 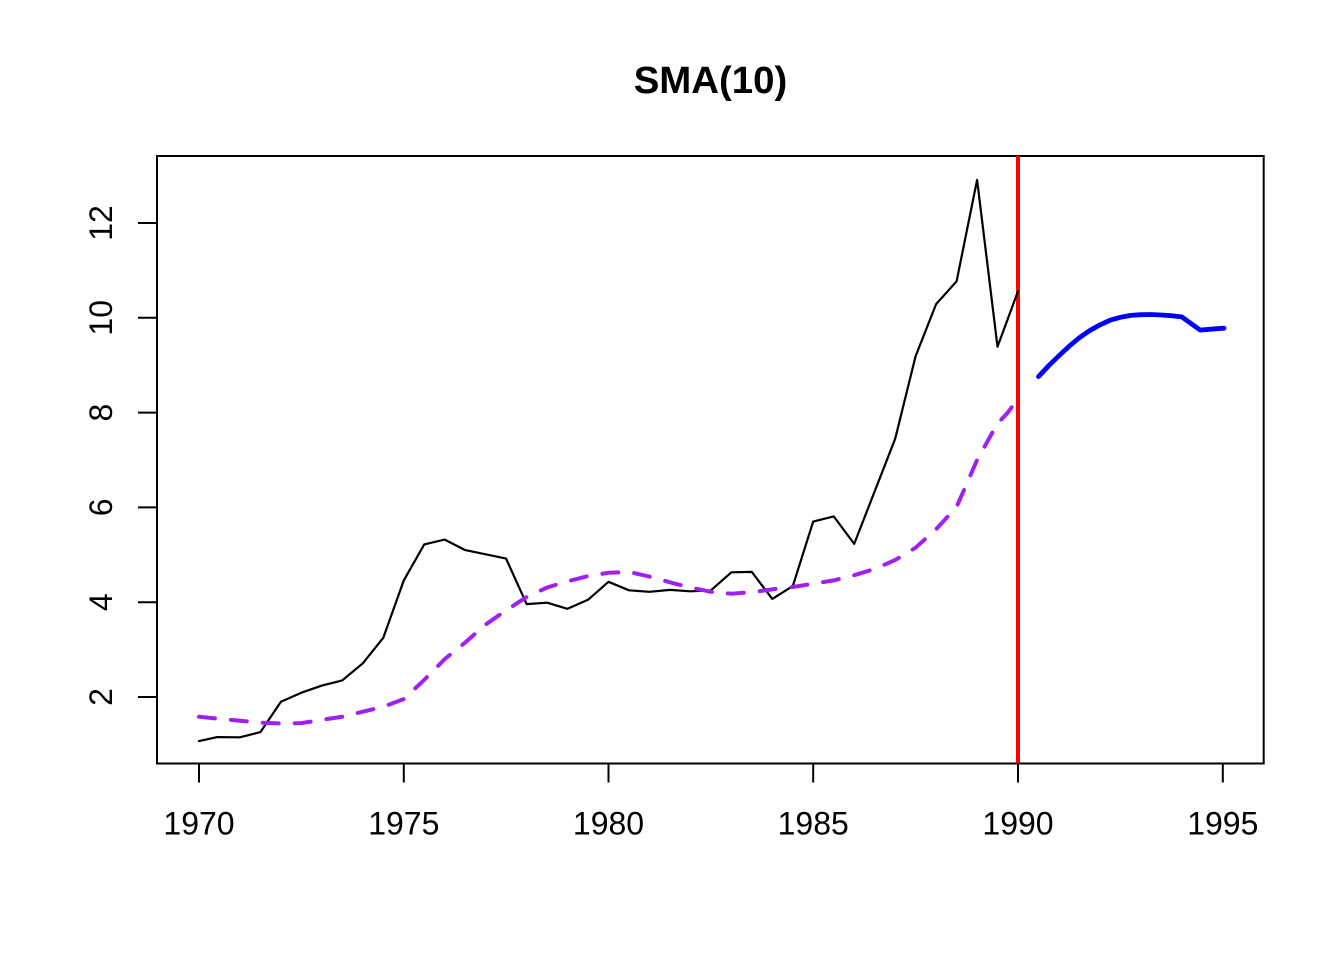 What do you see at coordinates (101, 602) in the screenshot?
I see `svg-text: 4` at bounding box center [101, 602].